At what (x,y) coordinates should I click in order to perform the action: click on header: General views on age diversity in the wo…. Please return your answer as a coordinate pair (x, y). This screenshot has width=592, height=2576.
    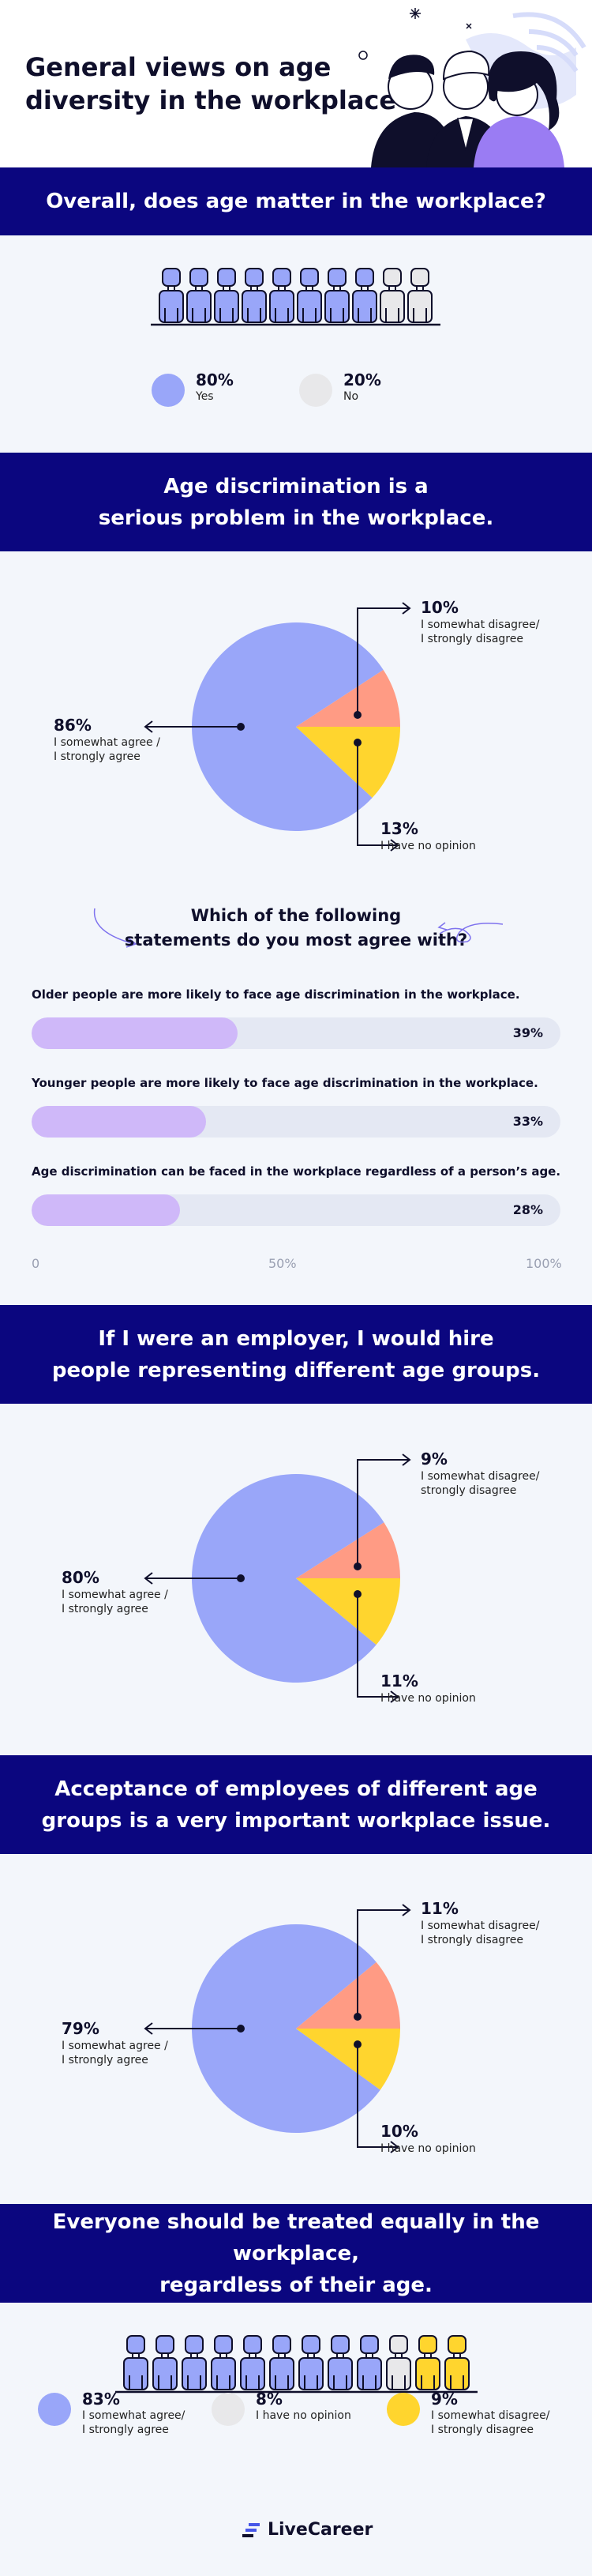
    Looking at the image, I should click on (296, 84).